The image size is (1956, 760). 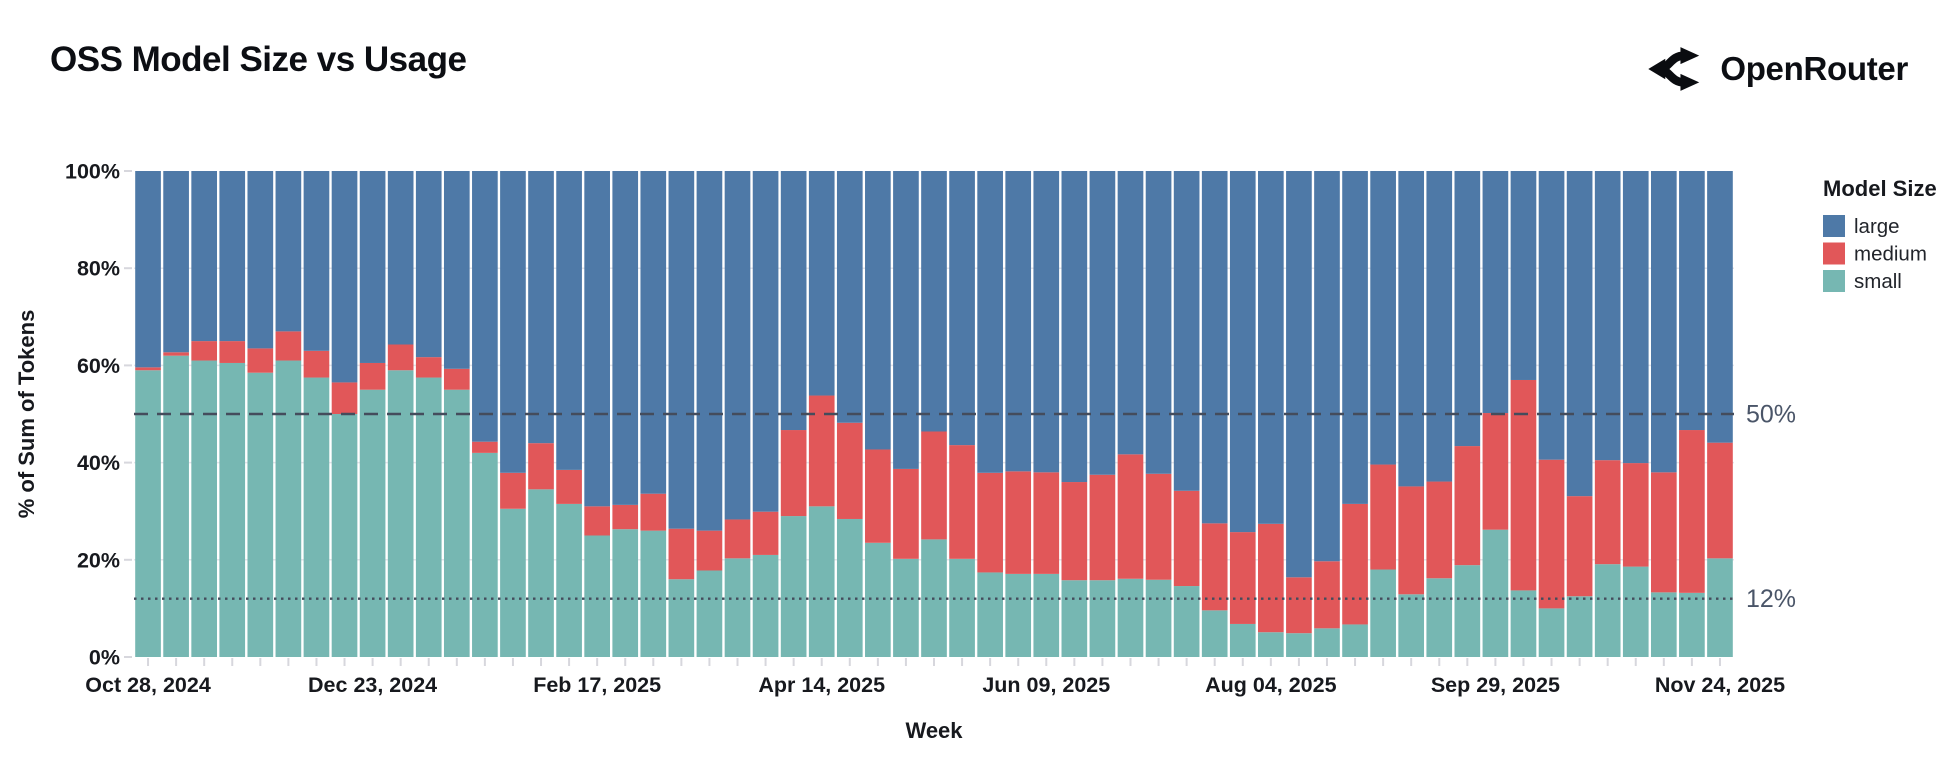 What do you see at coordinates (1495, 685) in the screenshot?
I see `x-tick-label: Sep 29, 2025` at bounding box center [1495, 685].